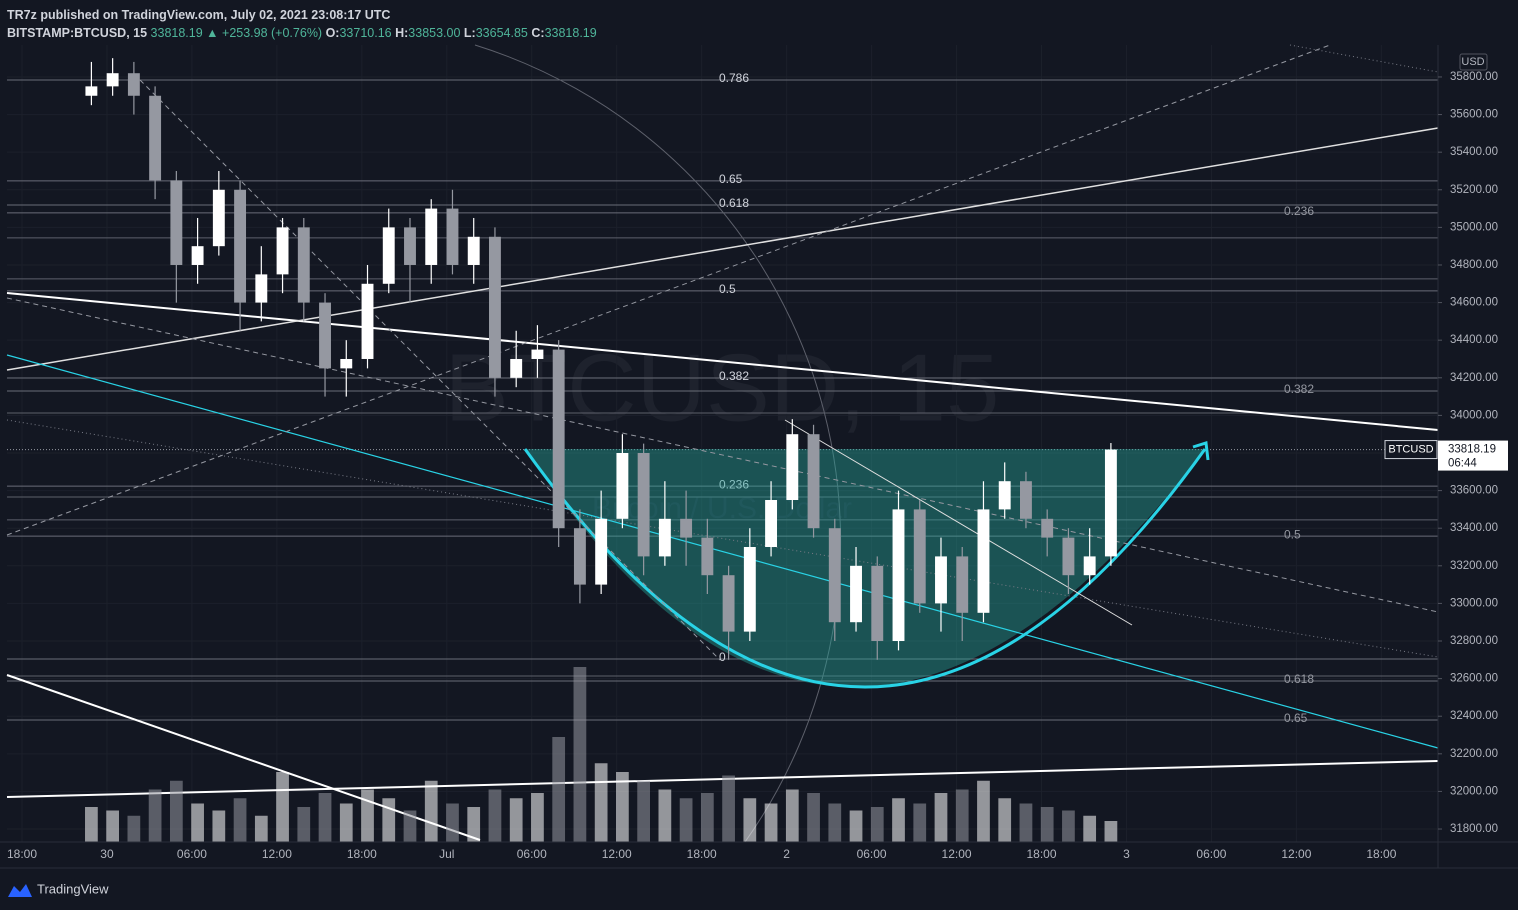  I want to click on x-tick-label: 06:00, so click(532, 854).